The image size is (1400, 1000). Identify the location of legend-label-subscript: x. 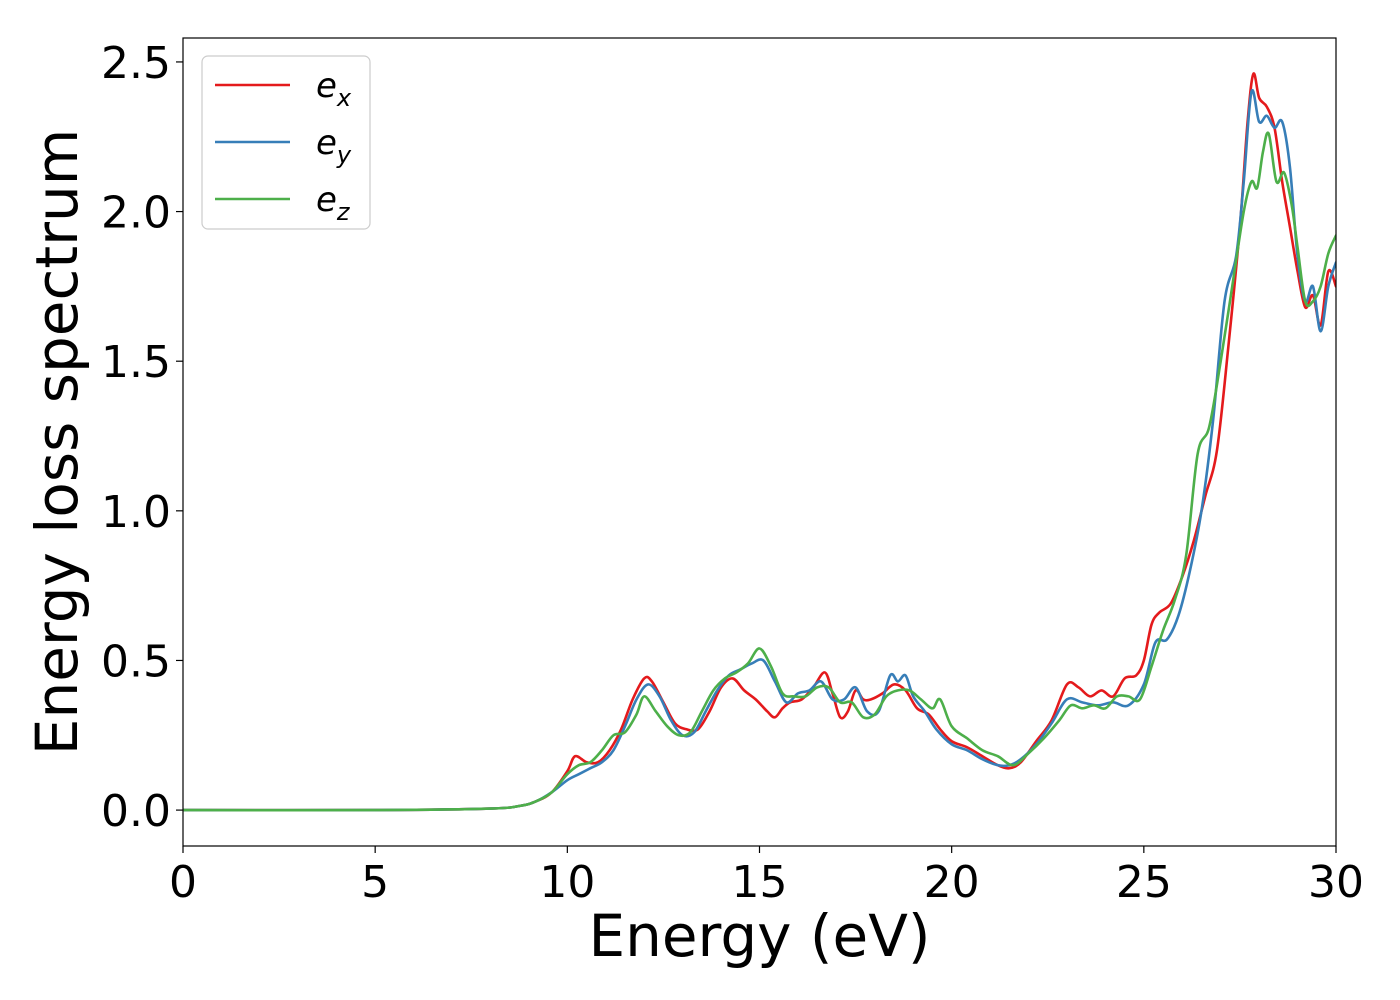
(344, 98).